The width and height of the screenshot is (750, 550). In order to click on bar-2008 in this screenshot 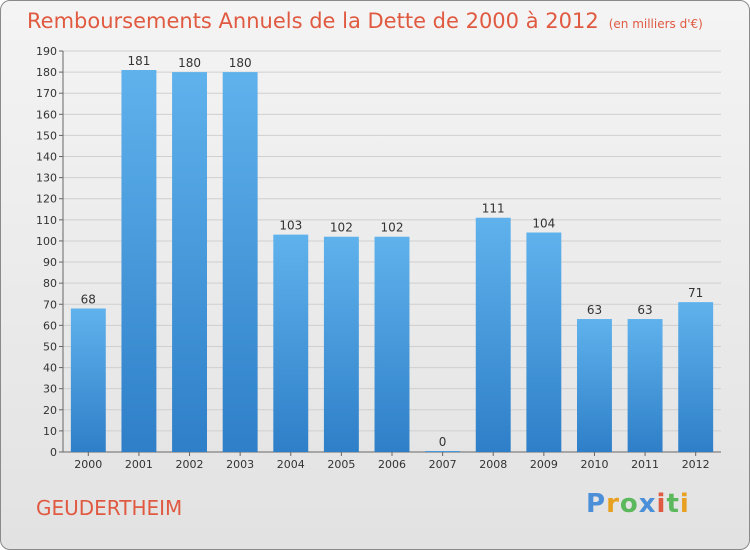, I will do `click(493, 334)`.